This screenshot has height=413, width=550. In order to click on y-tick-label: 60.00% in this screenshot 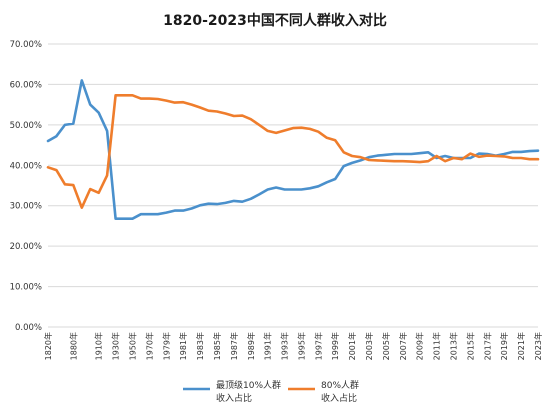, I will do `click(26, 85)`.